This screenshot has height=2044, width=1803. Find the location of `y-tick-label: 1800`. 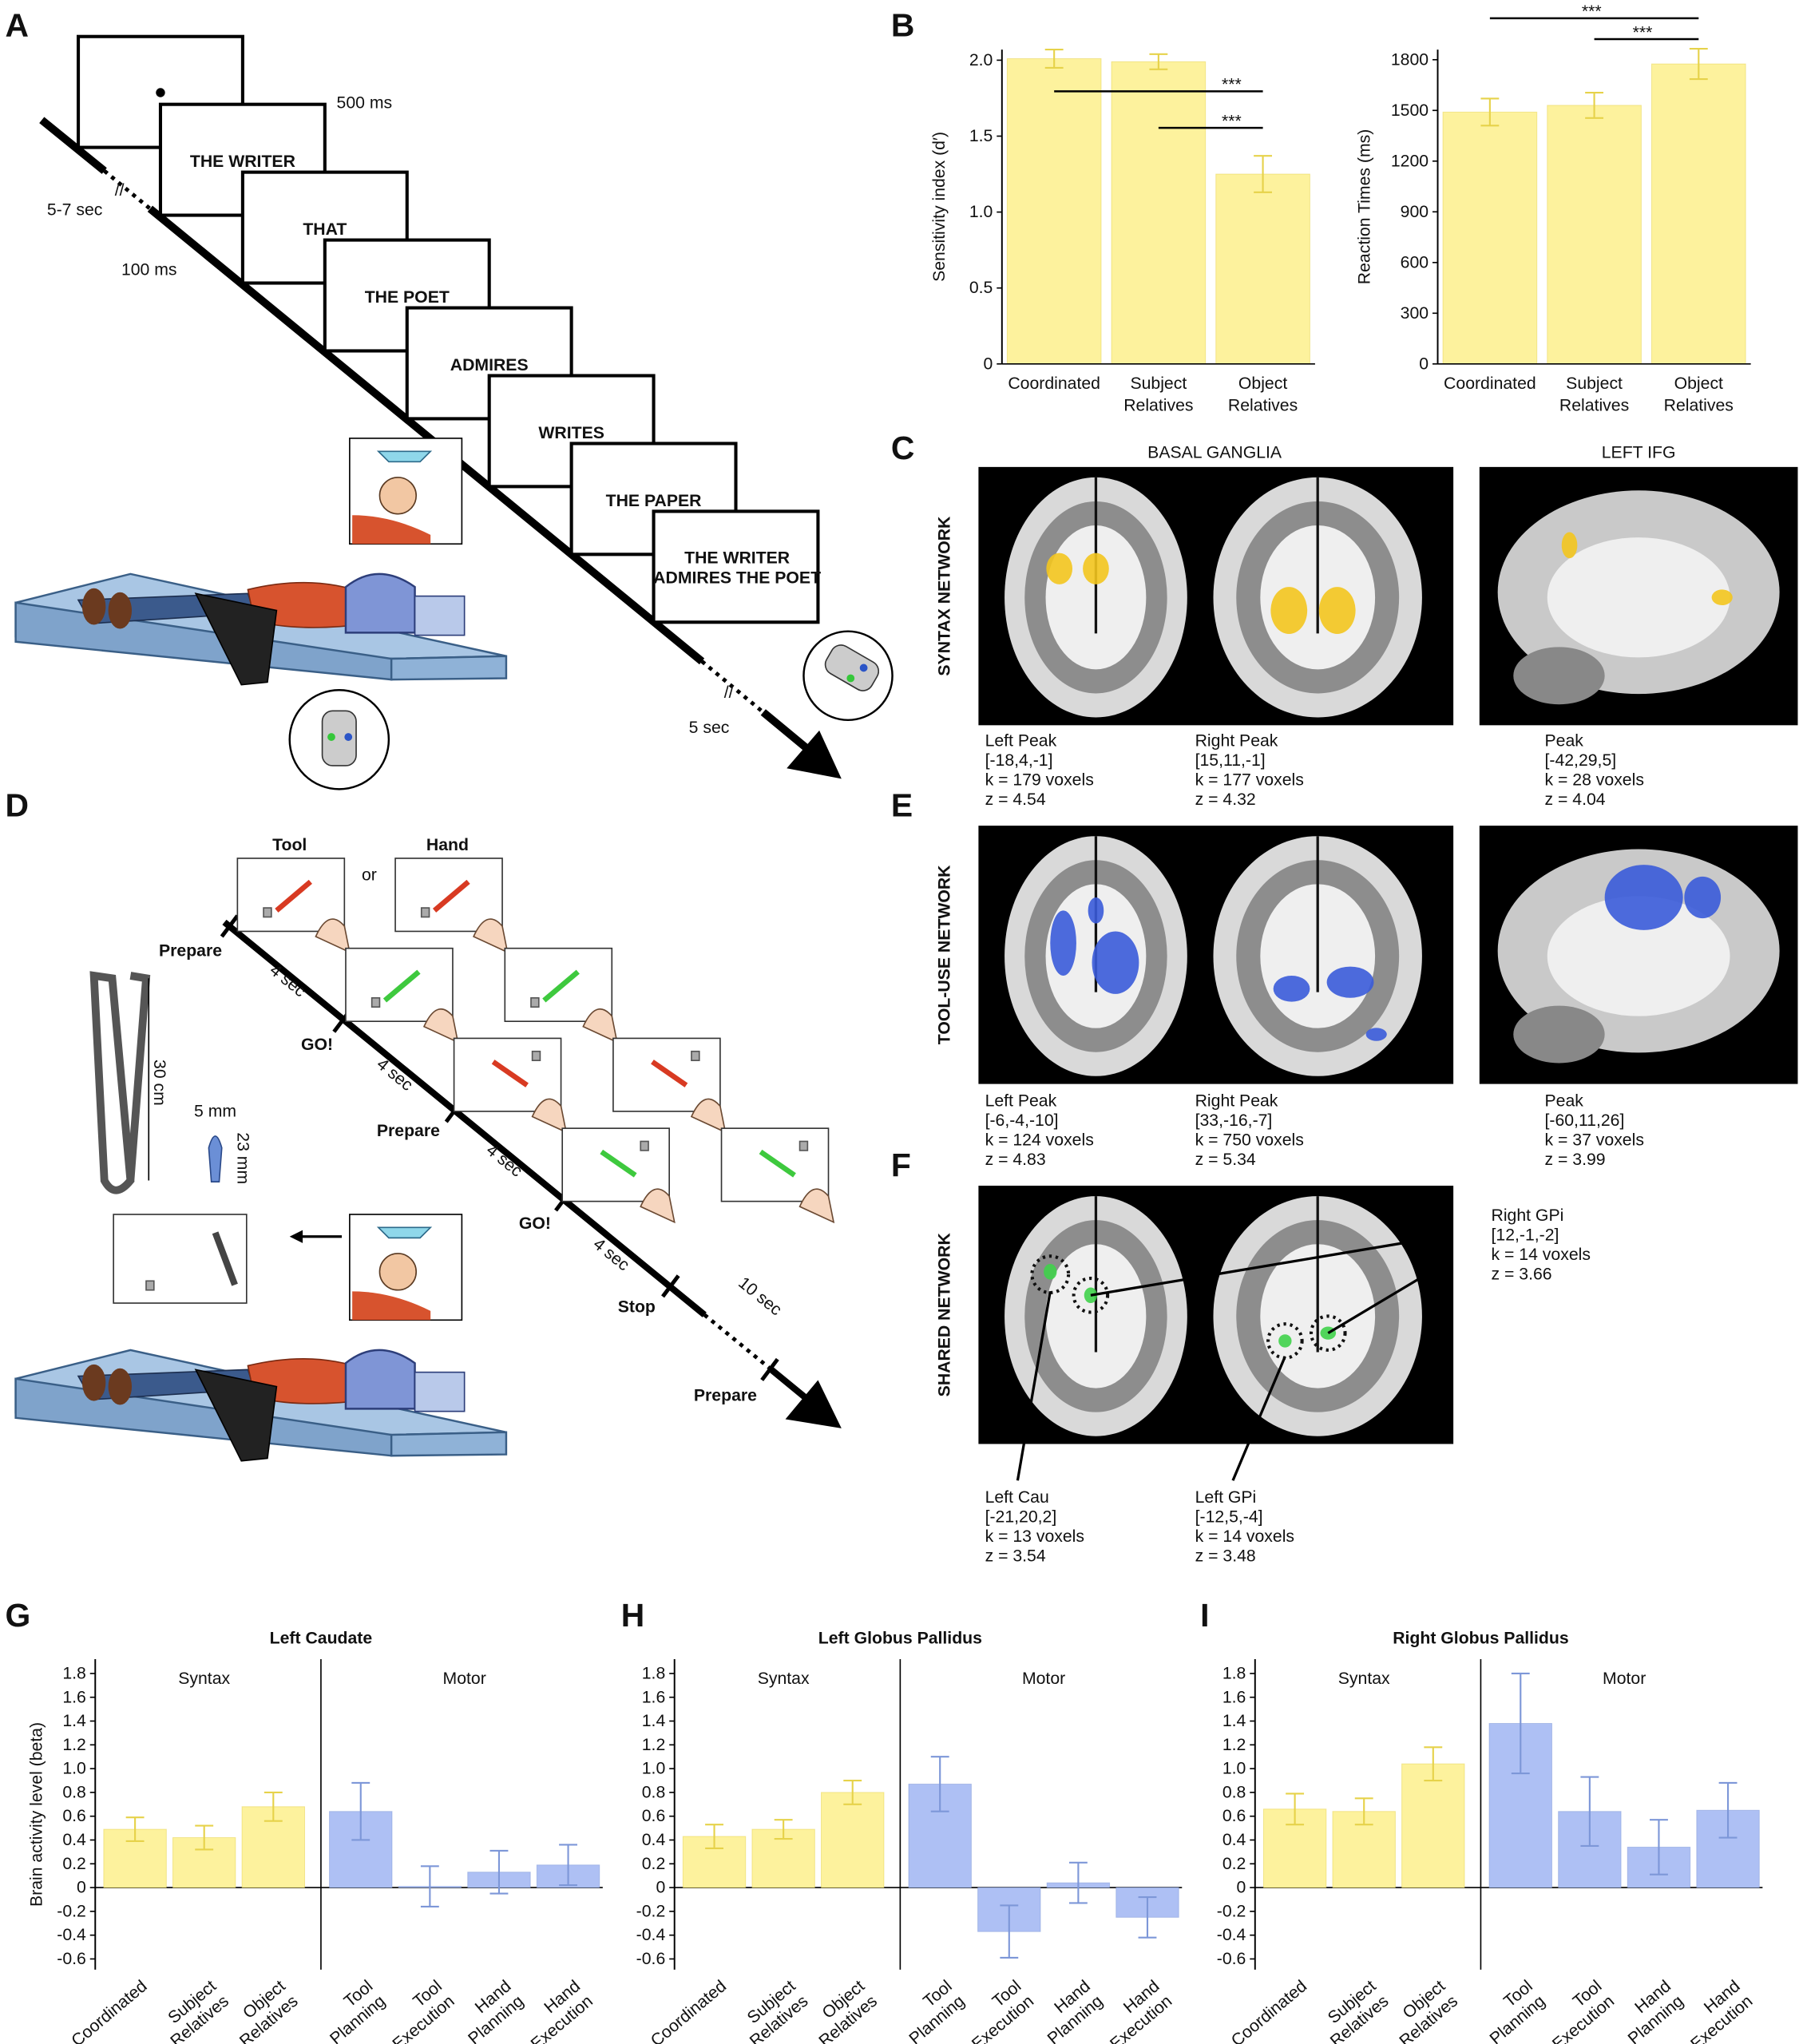

y-tick-label: 1800 is located at coordinates (1410, 59).